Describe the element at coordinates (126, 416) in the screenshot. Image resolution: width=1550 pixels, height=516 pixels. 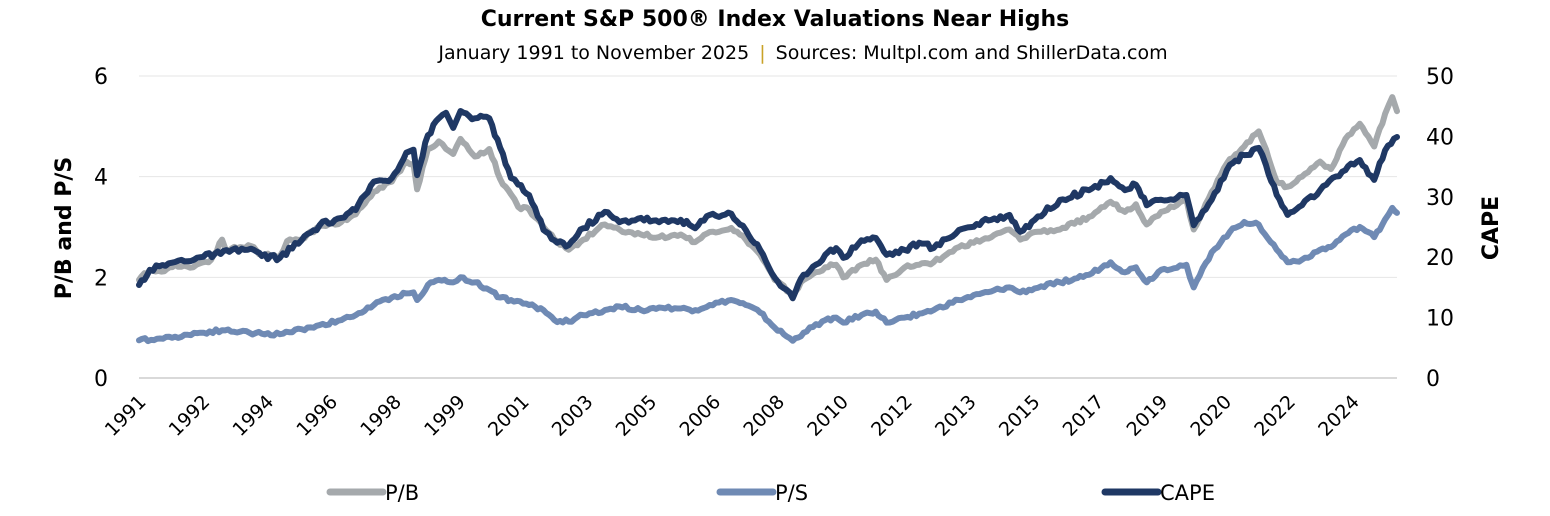
I see `x-tick-label: 1991` at that location.